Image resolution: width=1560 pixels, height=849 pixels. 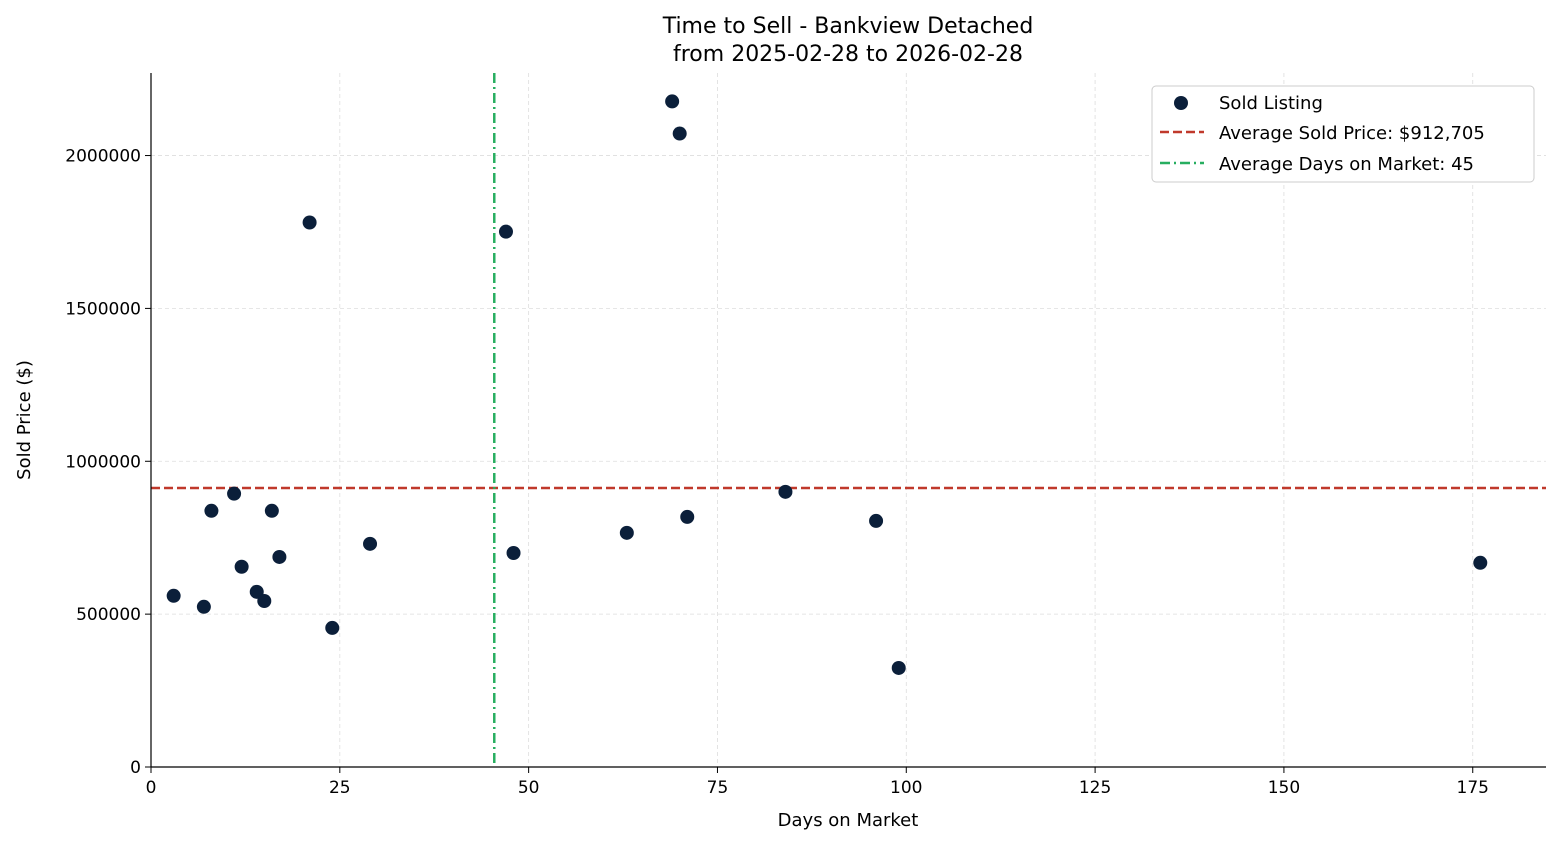 What do you see at coordinates (108, 615) in the screenshot?
I see `y-tick-label: 500000` at bounding box center [108, 615].